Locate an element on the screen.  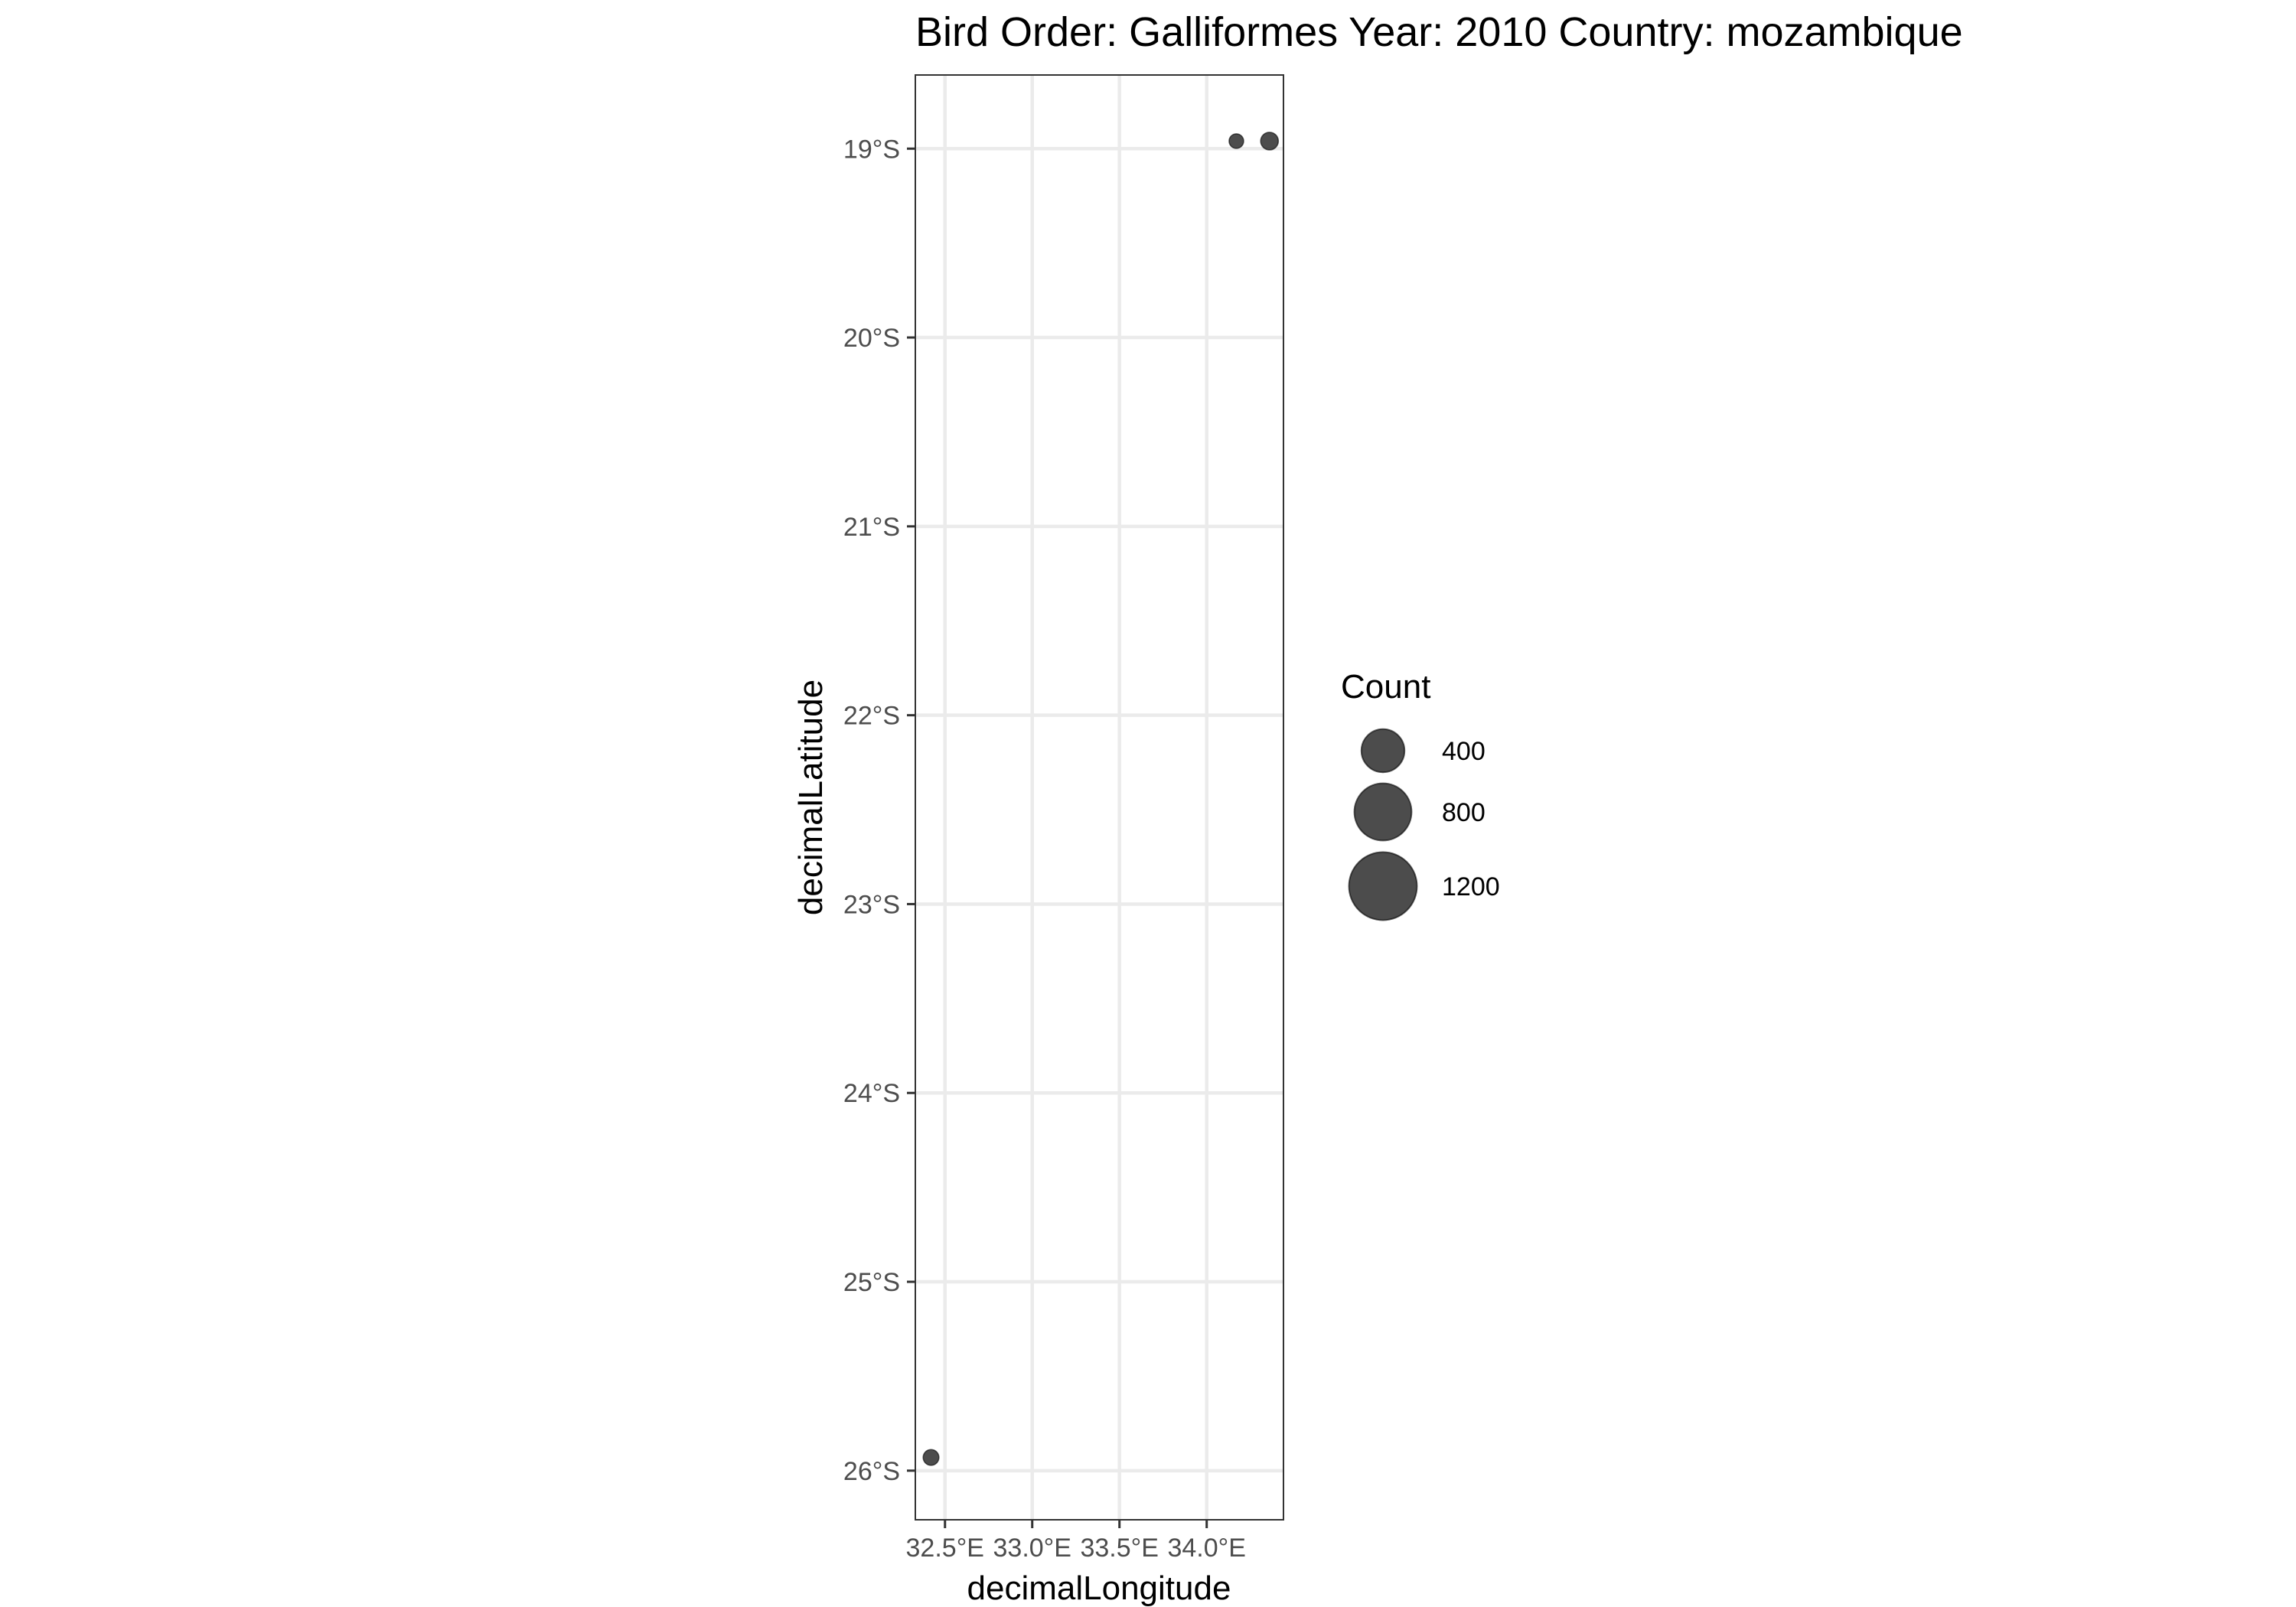
plot-panel is located at coordinates (1099, 797).